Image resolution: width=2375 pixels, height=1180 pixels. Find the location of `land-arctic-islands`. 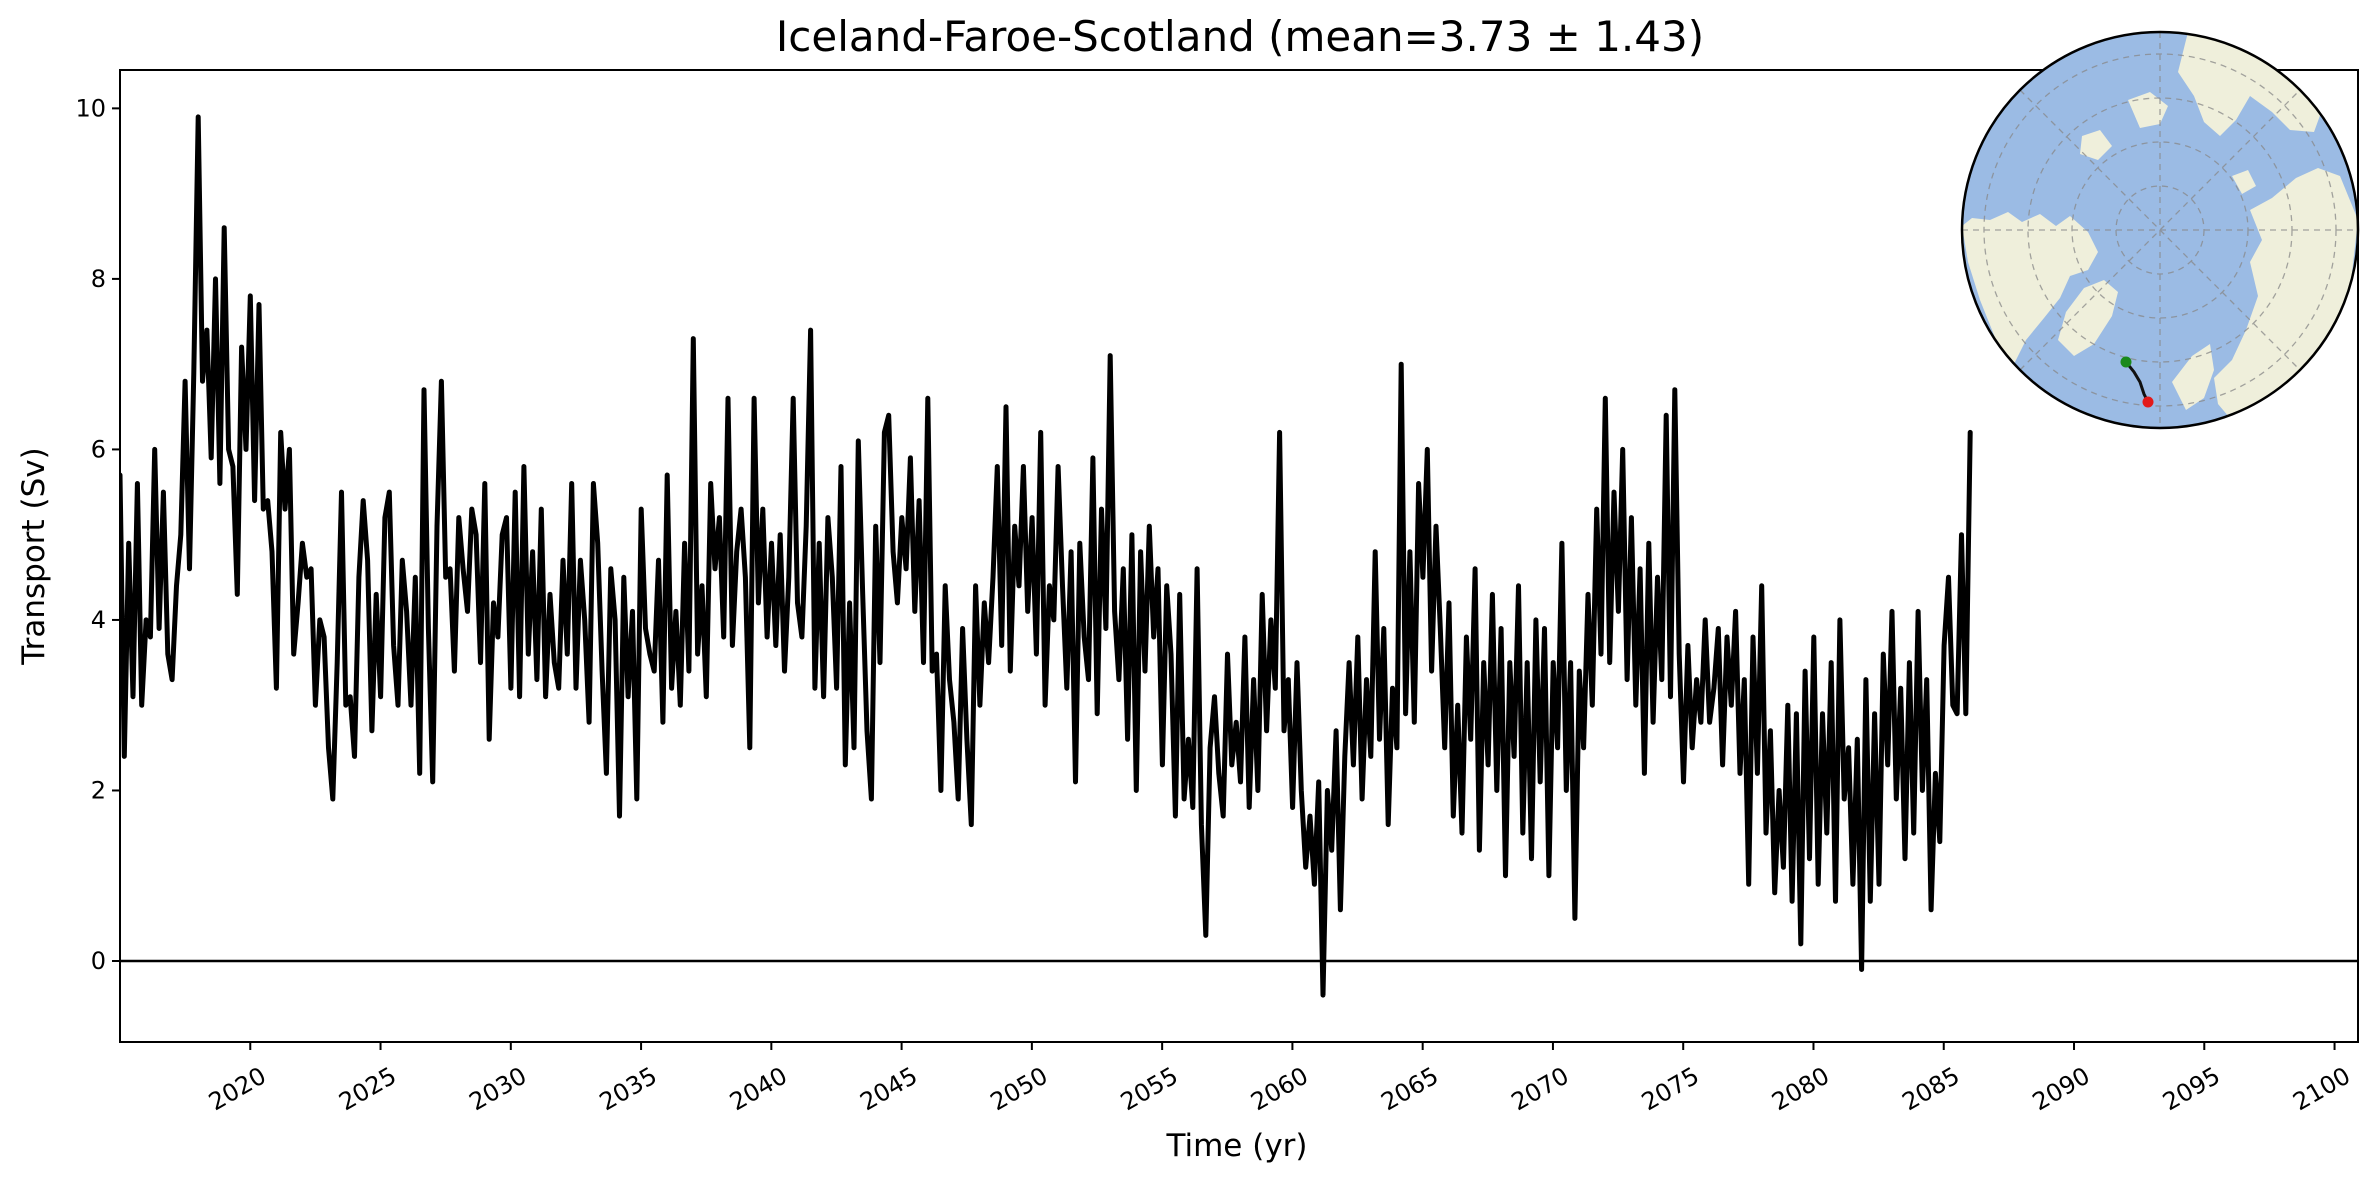

land-arctic-islands is located at coordinates (2168, 143).